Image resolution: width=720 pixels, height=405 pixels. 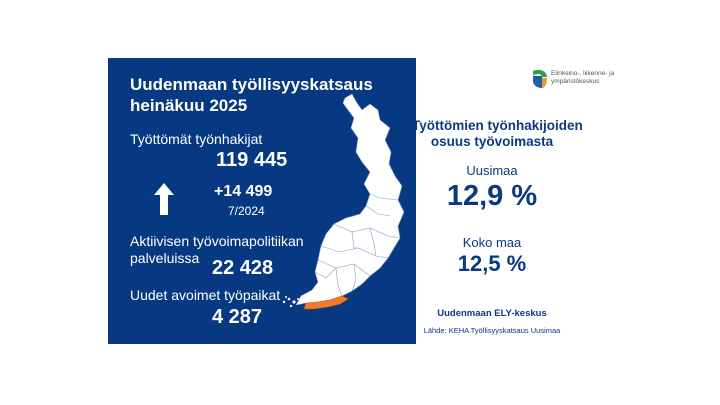 I want to click on finland-shape, so click(x=350, y=199).